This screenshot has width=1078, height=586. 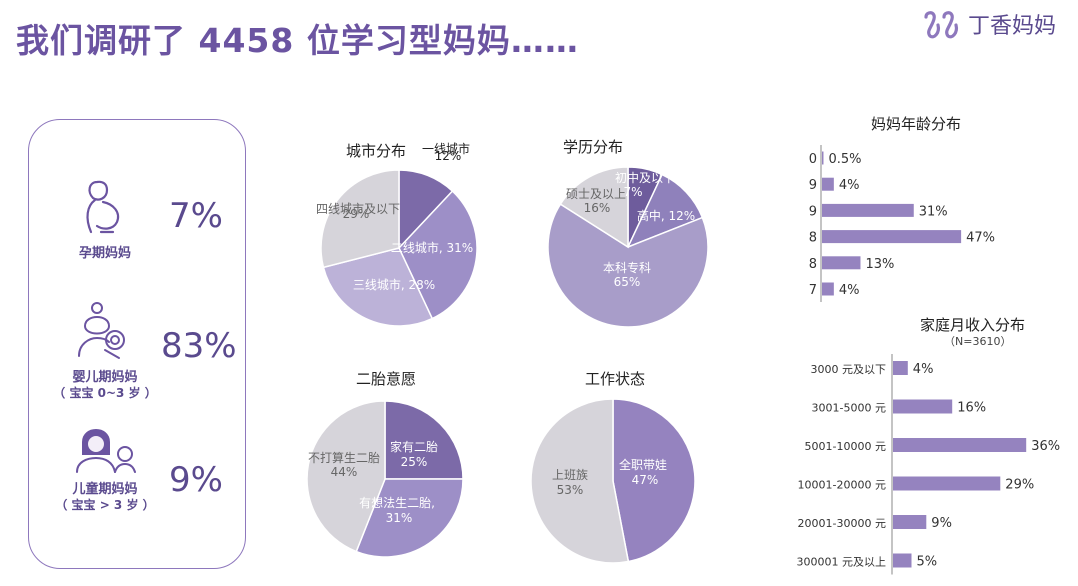 I want to click on pie-slice-name: 四线城市及以下, so click(x=358, y=208).